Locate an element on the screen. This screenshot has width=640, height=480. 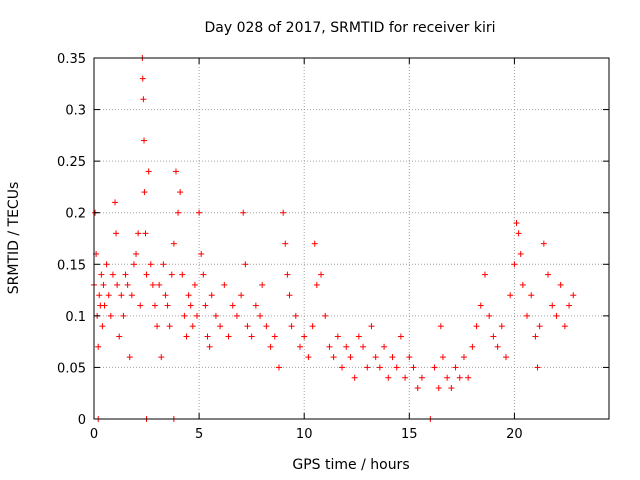
y-tick-label: 0.05 is located at coordinates (71, 368).